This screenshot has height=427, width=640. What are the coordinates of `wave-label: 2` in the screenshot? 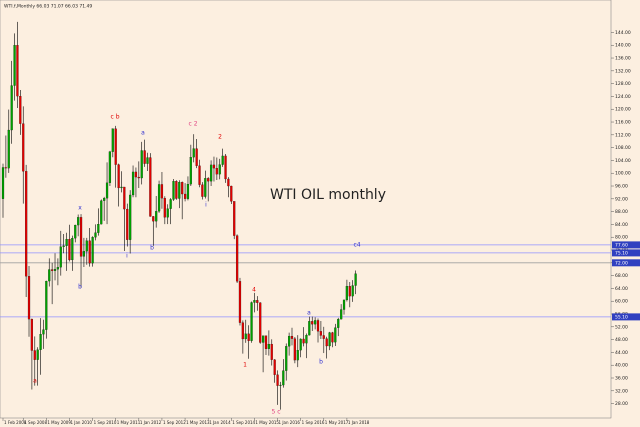 It's located at (220, 137).